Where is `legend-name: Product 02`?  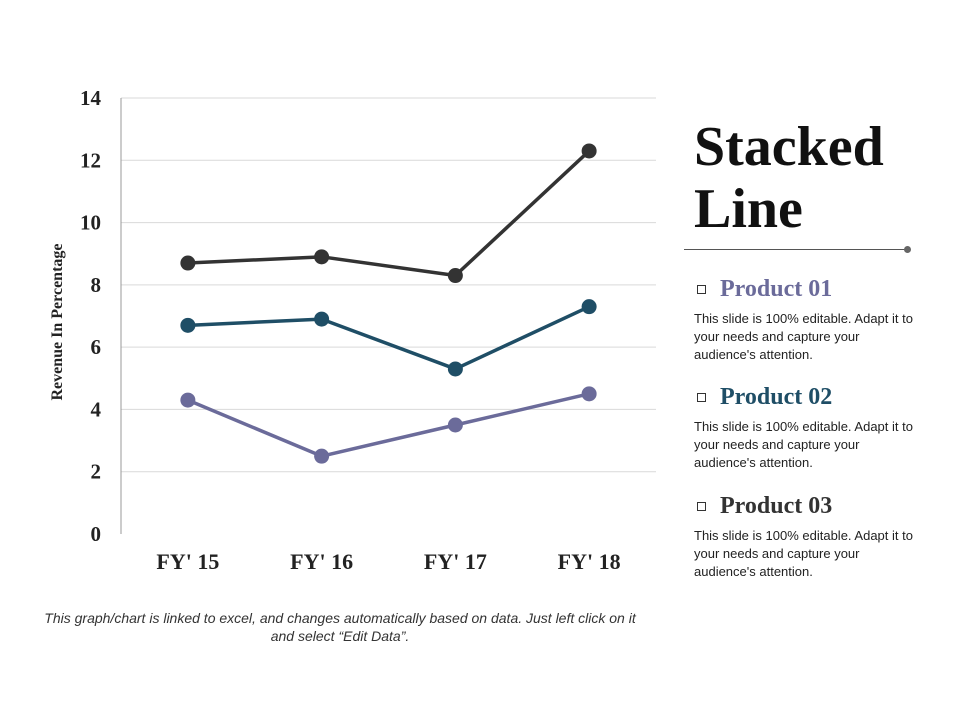
legend-name: Product 02 is located at coordinates (776, 396).